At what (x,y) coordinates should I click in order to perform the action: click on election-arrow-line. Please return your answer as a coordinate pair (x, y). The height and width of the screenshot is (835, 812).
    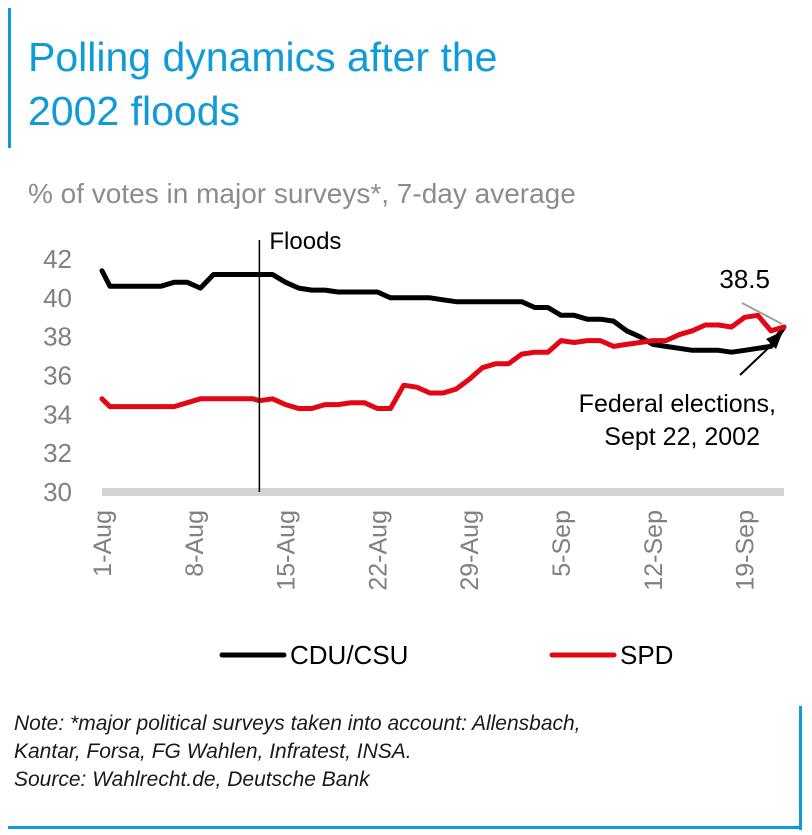
    Looking at the image, I should click on (759, 357).